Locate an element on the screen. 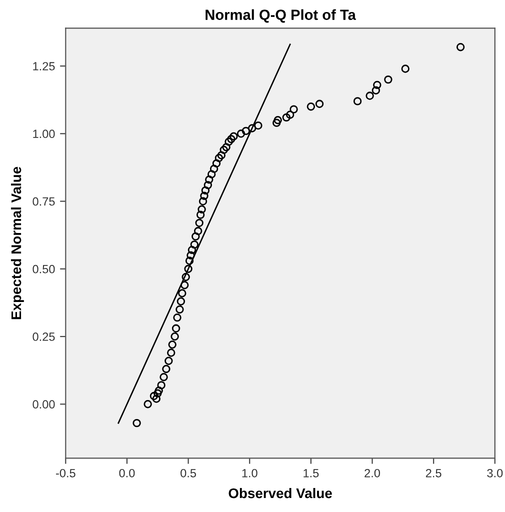 The height and width of the screenshot is (512, 505). y-tick-label: 0.00 is located at coordinates (43, 404).